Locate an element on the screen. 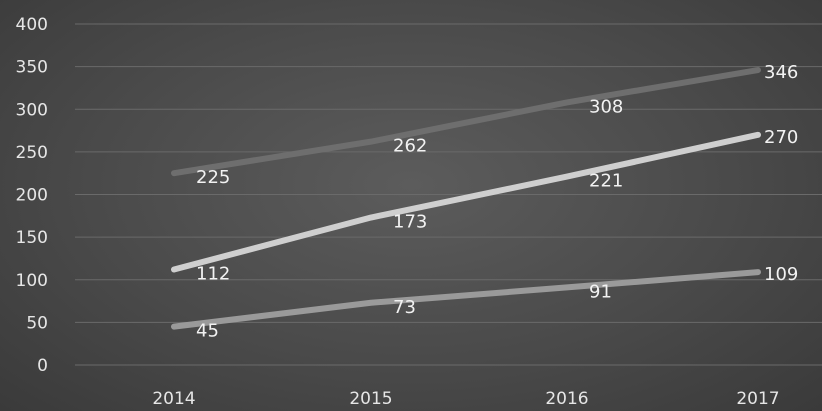 This screenshot has height=411, width=822. data-label: 221 is located at coordinates (606, 181).